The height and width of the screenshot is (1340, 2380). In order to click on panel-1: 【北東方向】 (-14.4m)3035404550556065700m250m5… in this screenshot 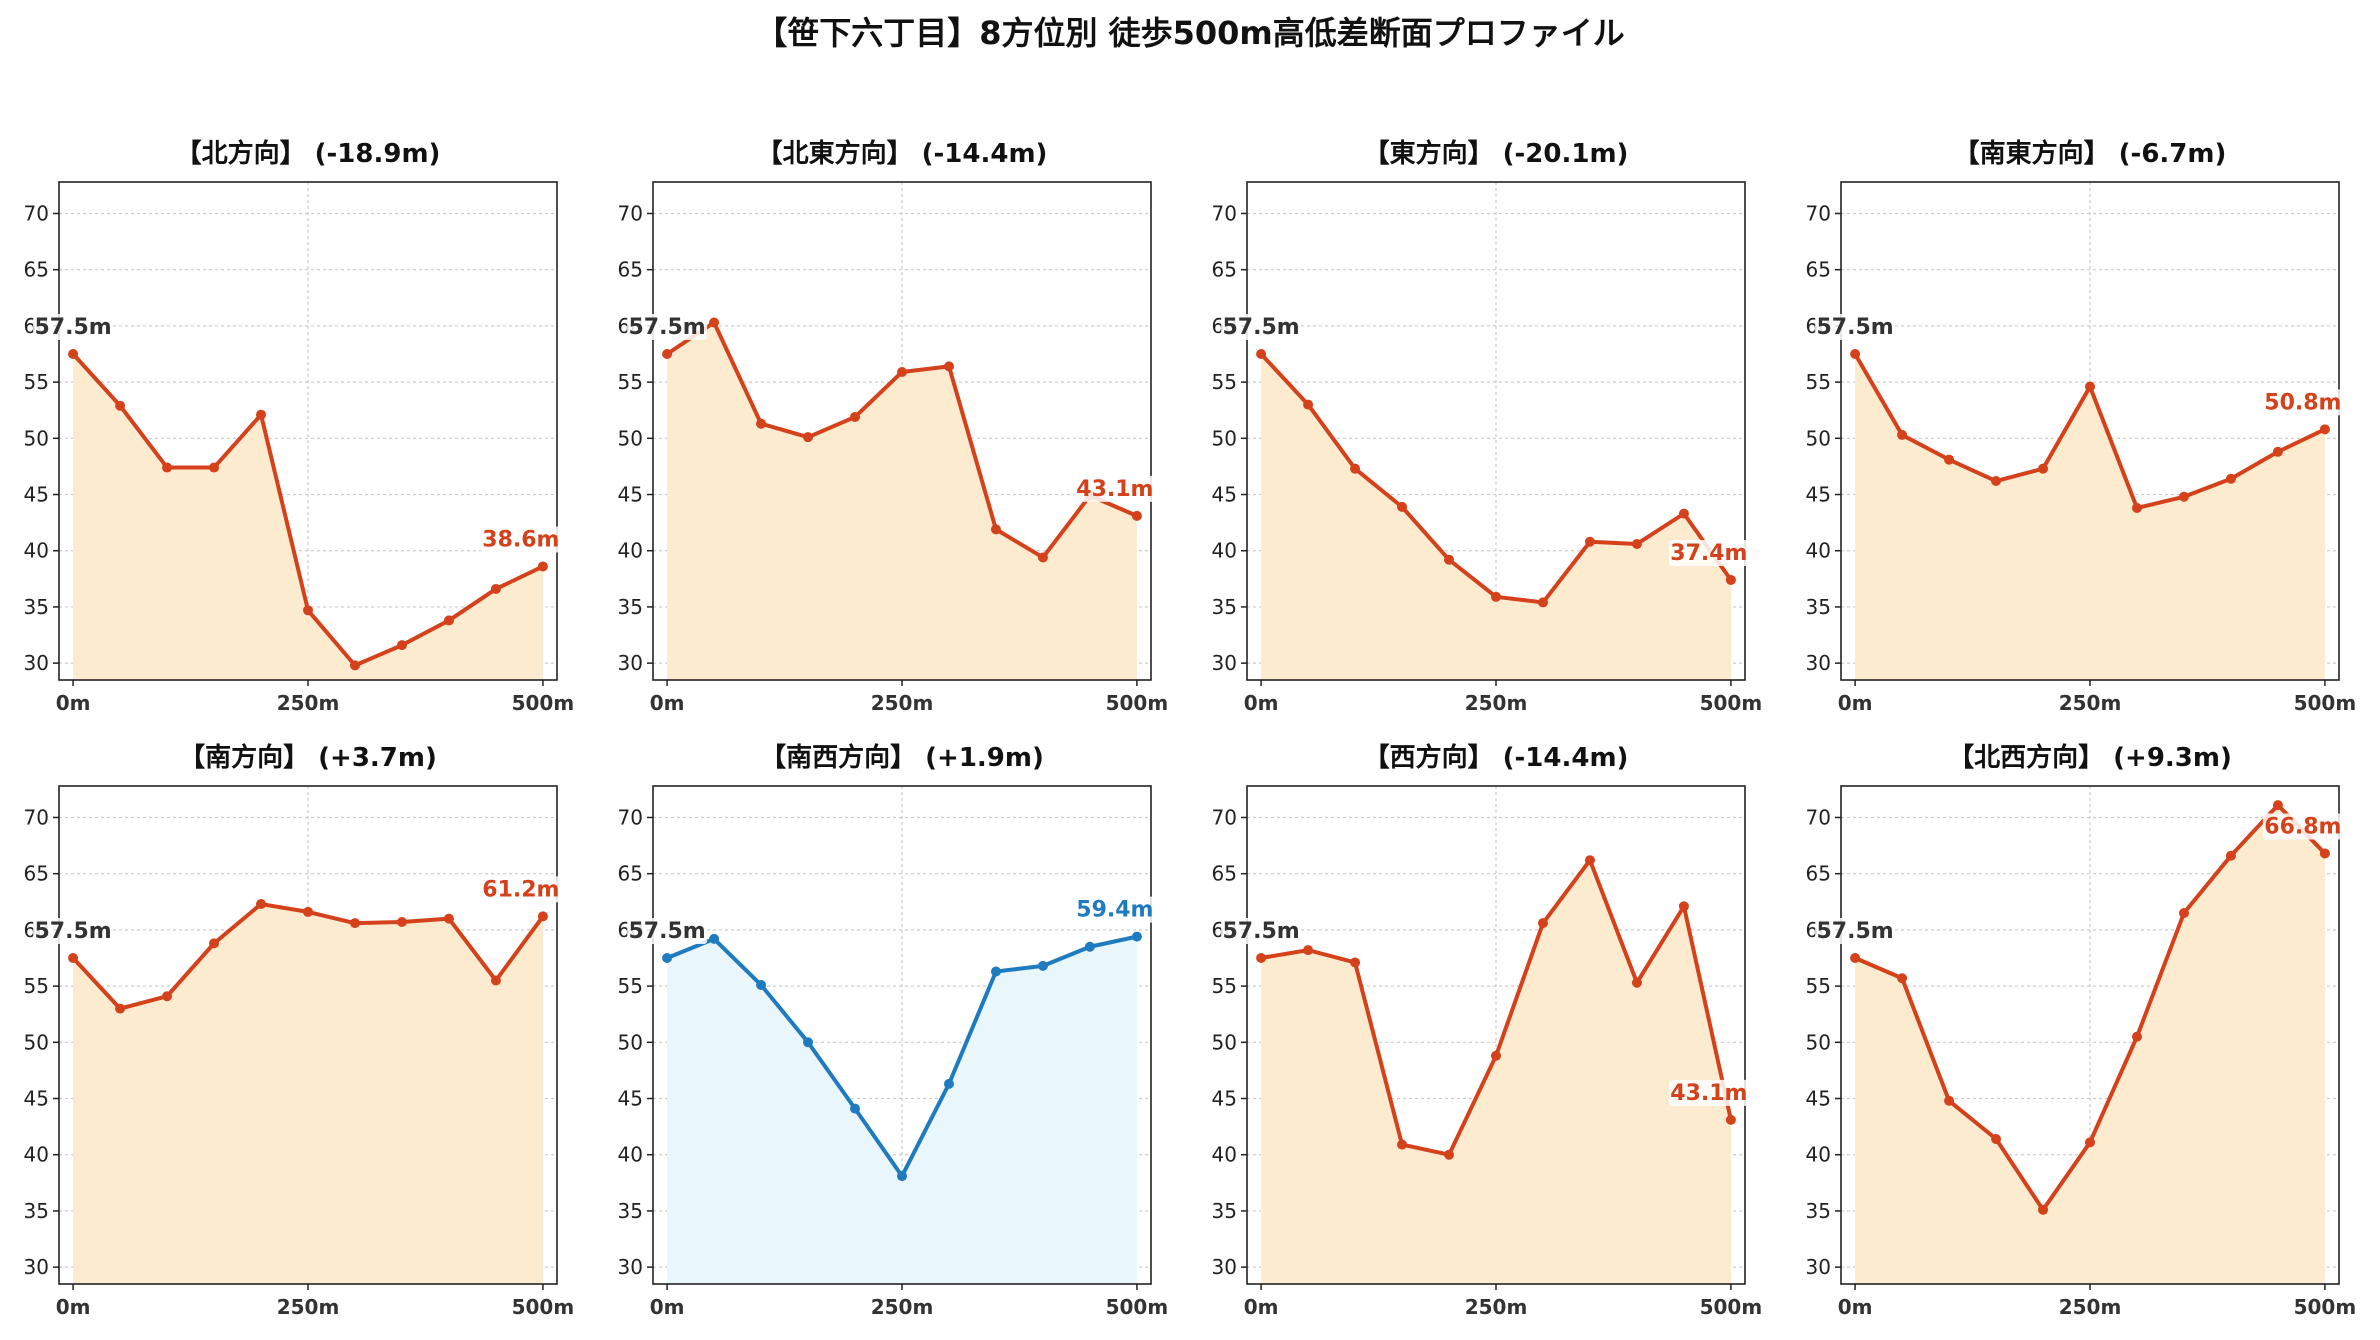, I will do `click(893, 426)`.